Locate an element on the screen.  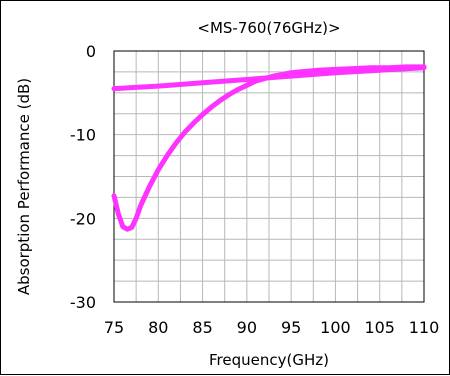
x-tick-label: 85 is located at coordinates (202, 327).